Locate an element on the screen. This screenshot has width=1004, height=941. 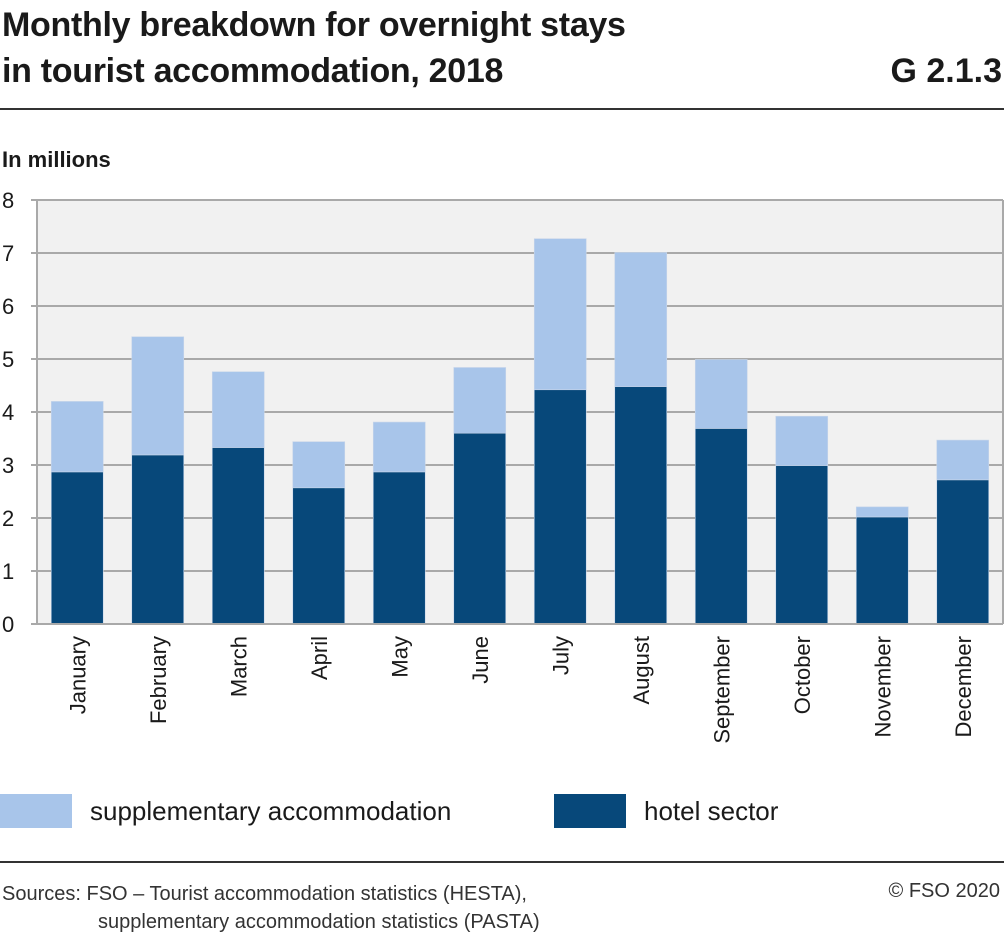
bar-supplementary-accommodation-december is located at coordinates (963, 460).